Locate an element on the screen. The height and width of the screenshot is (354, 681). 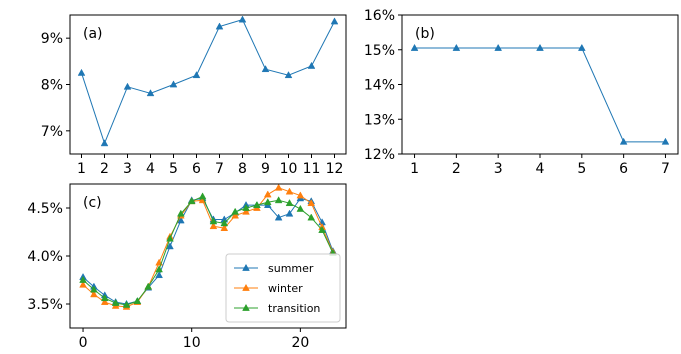
legend-item-summer: summer is located at coordinates (274, 268).